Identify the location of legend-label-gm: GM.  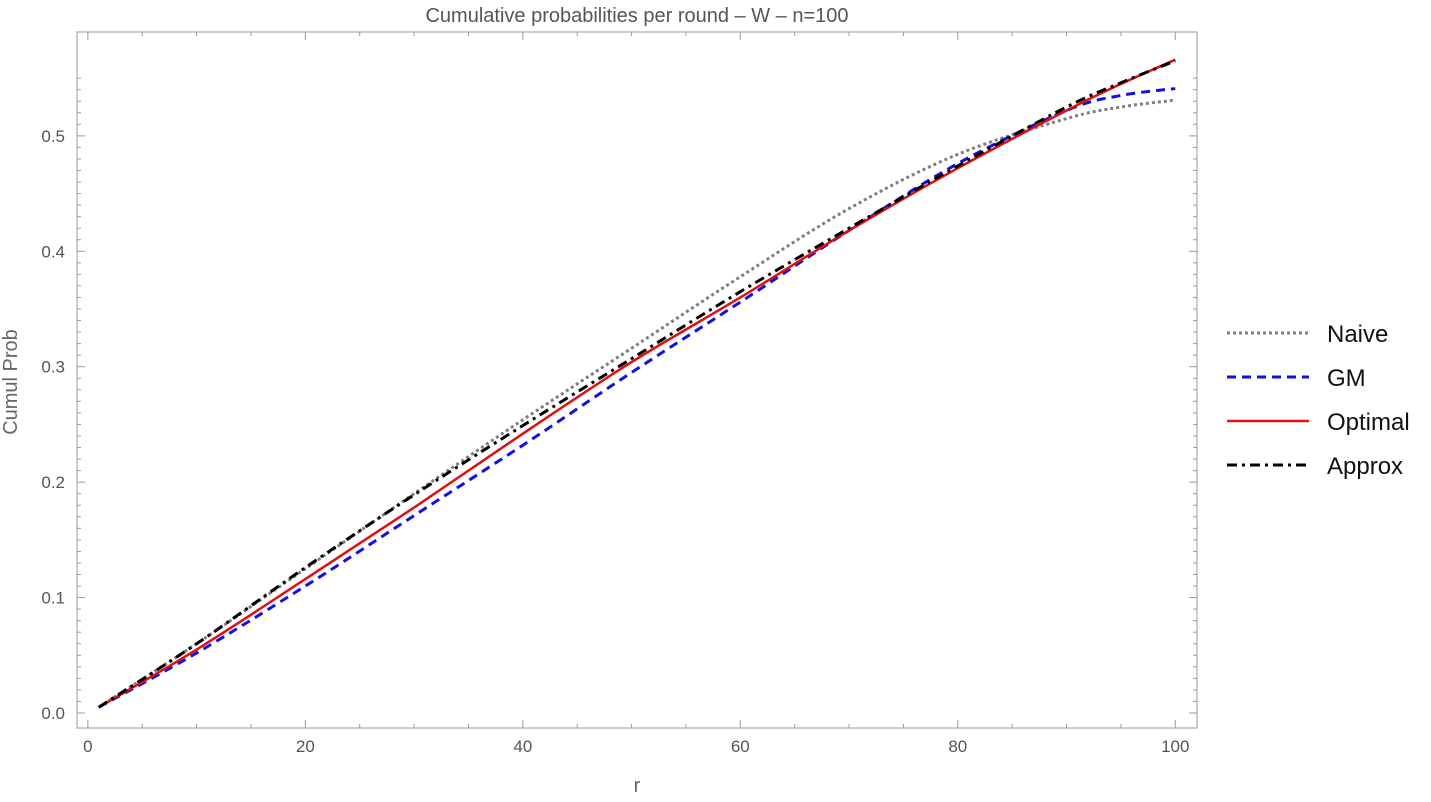
(1346, 378).